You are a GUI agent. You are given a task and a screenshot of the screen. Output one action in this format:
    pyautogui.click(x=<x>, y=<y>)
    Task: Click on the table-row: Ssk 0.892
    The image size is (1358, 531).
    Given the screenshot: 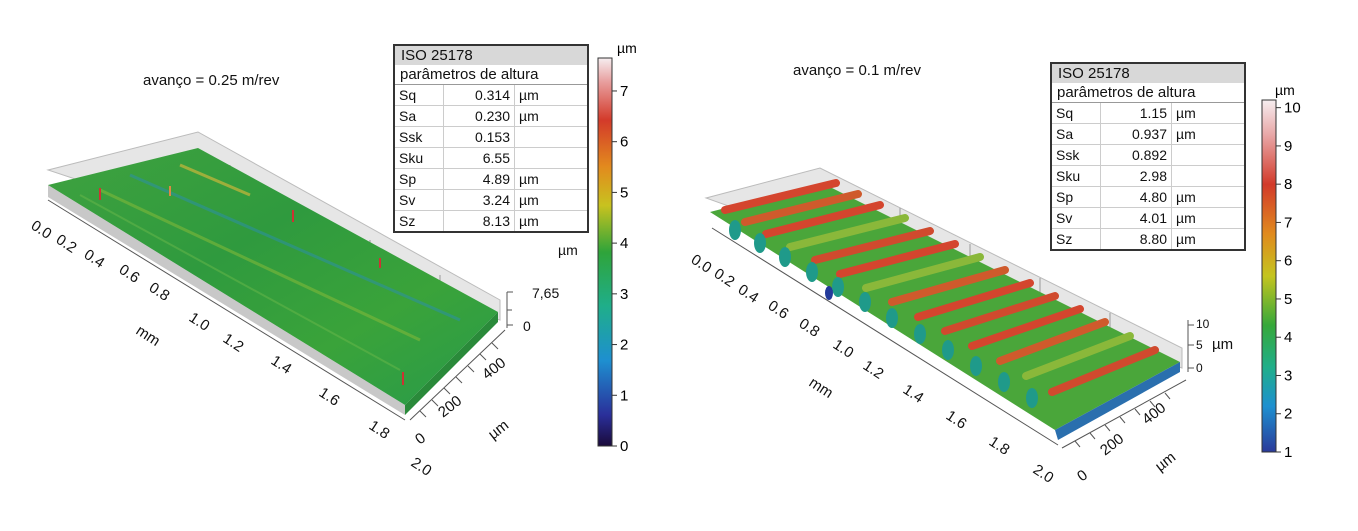 What is the action you would take?
    pyautogui.click(x=1148, y=155)
    